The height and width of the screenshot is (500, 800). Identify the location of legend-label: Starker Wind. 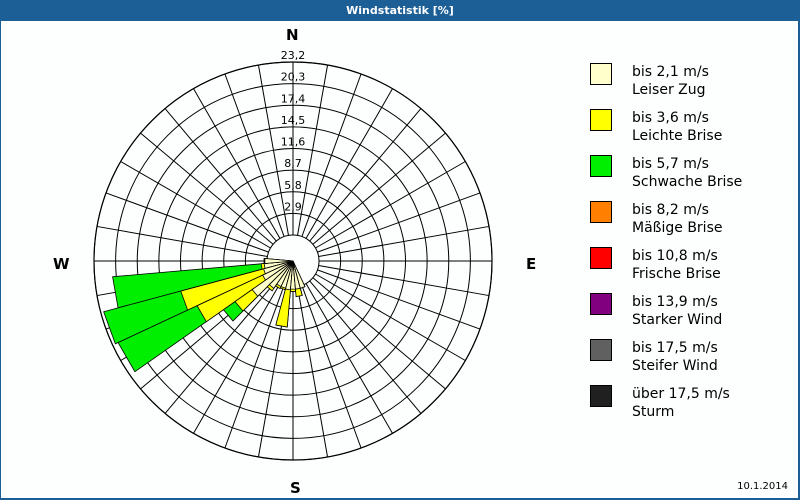
(677, 320).